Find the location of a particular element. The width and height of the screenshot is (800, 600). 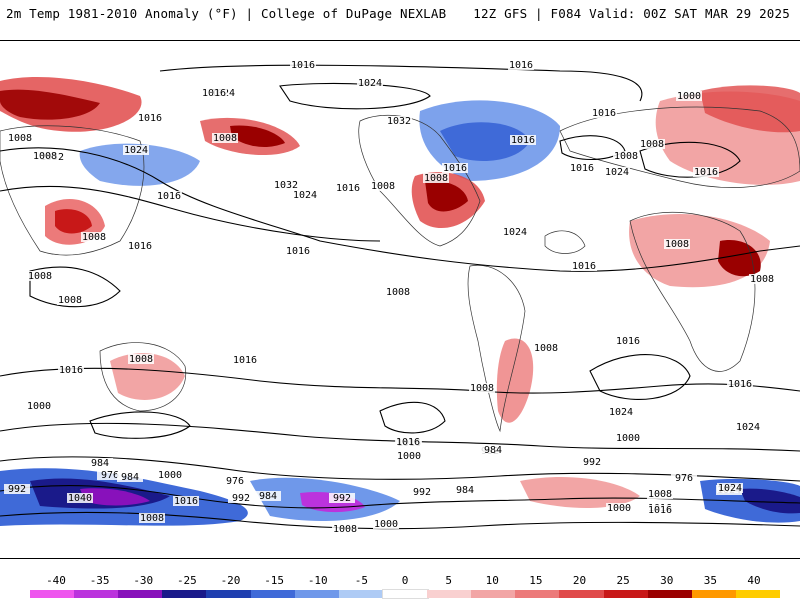

colorbar: -40 -35 -30 -25 -20 -15 -10 -5 0 5 10 15 20 25 30 35 40 is located at coordinates (400, 581).